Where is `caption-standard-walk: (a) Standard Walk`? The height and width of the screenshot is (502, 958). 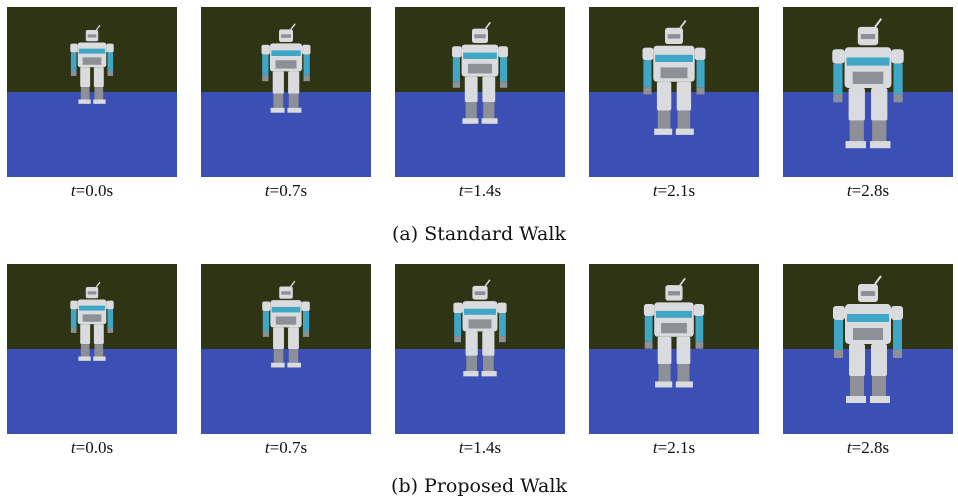
caption-standard-walk: (a) Standard Walk is located at coordinates (479, 234).